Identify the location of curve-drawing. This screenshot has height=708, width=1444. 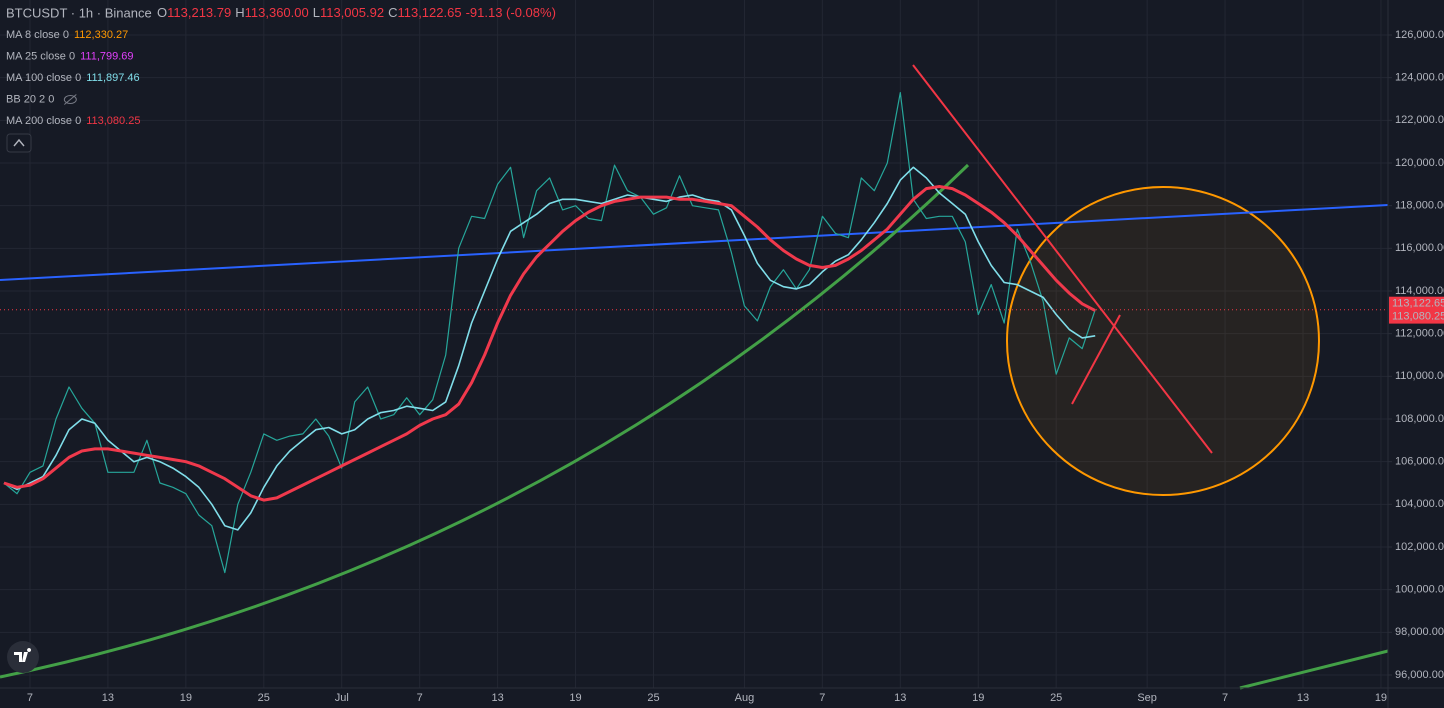
(1314, 669).